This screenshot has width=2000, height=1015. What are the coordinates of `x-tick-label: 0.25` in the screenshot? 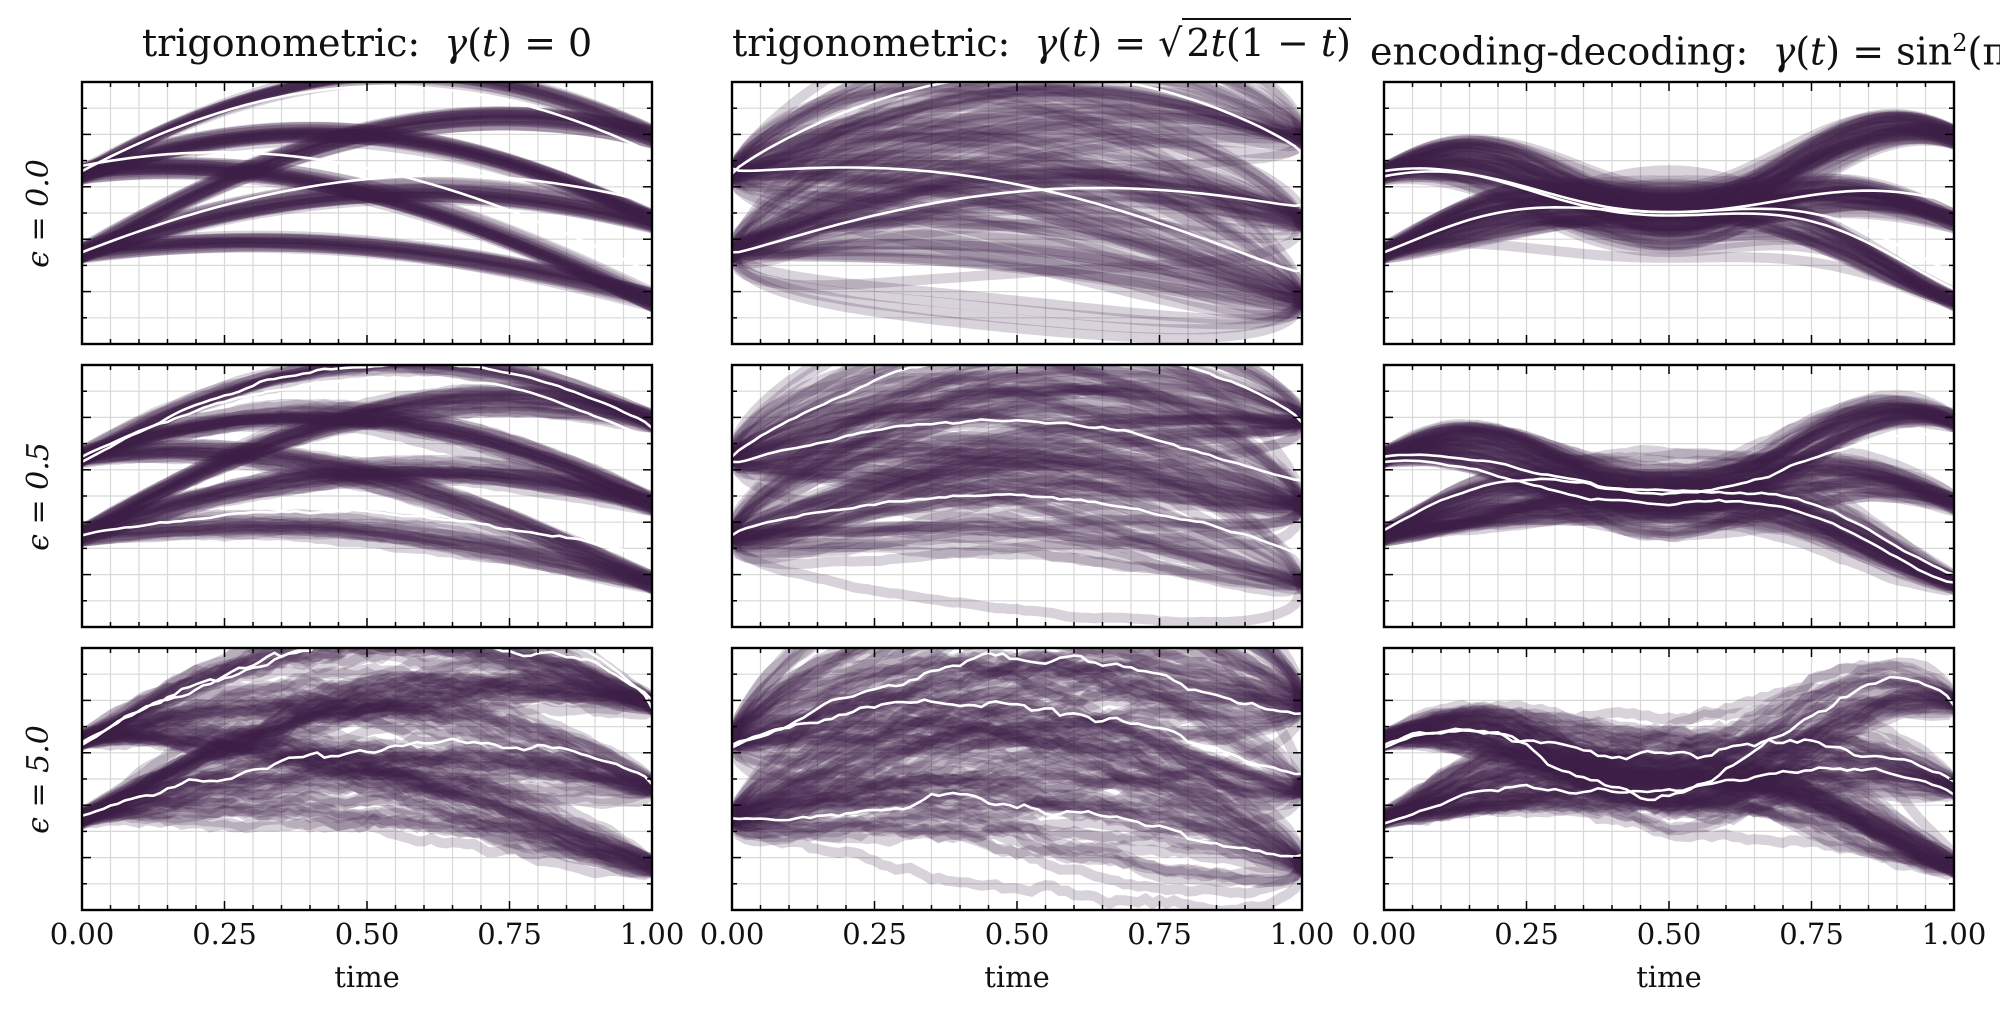 It's located at (224, 934).